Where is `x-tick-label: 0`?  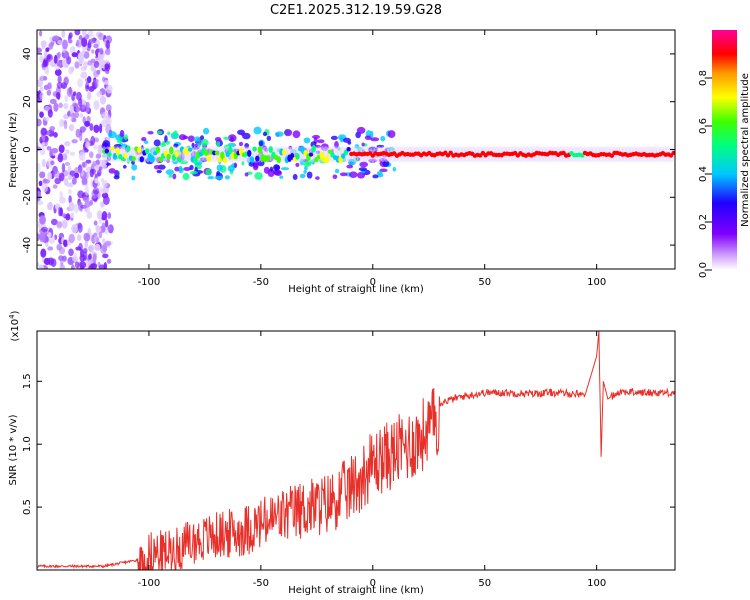
x-tick-label: 0 is located at coordinates (373, 583).